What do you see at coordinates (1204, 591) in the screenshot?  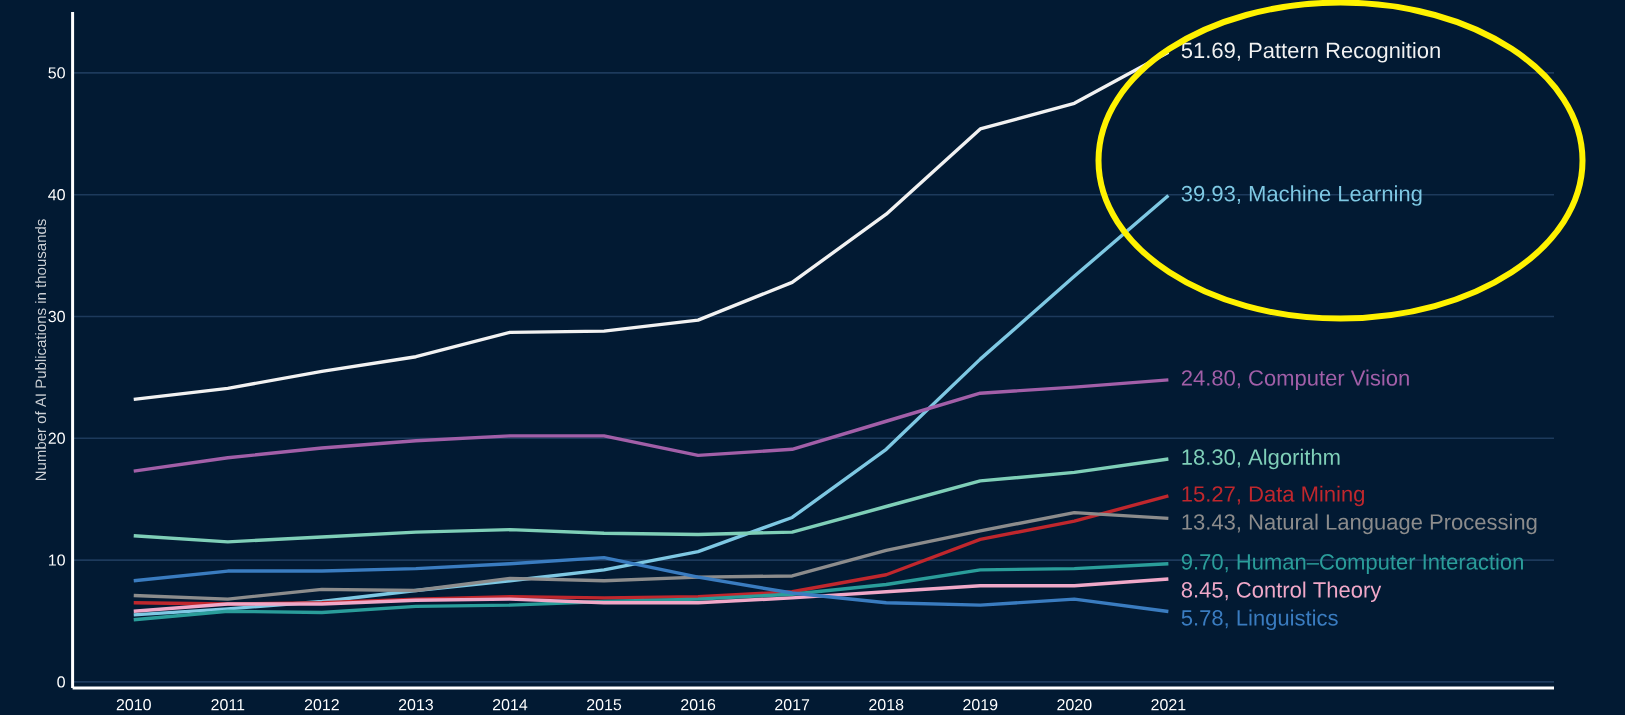 I see `data-label: 8.45,` at bounding box center [1204, 591].